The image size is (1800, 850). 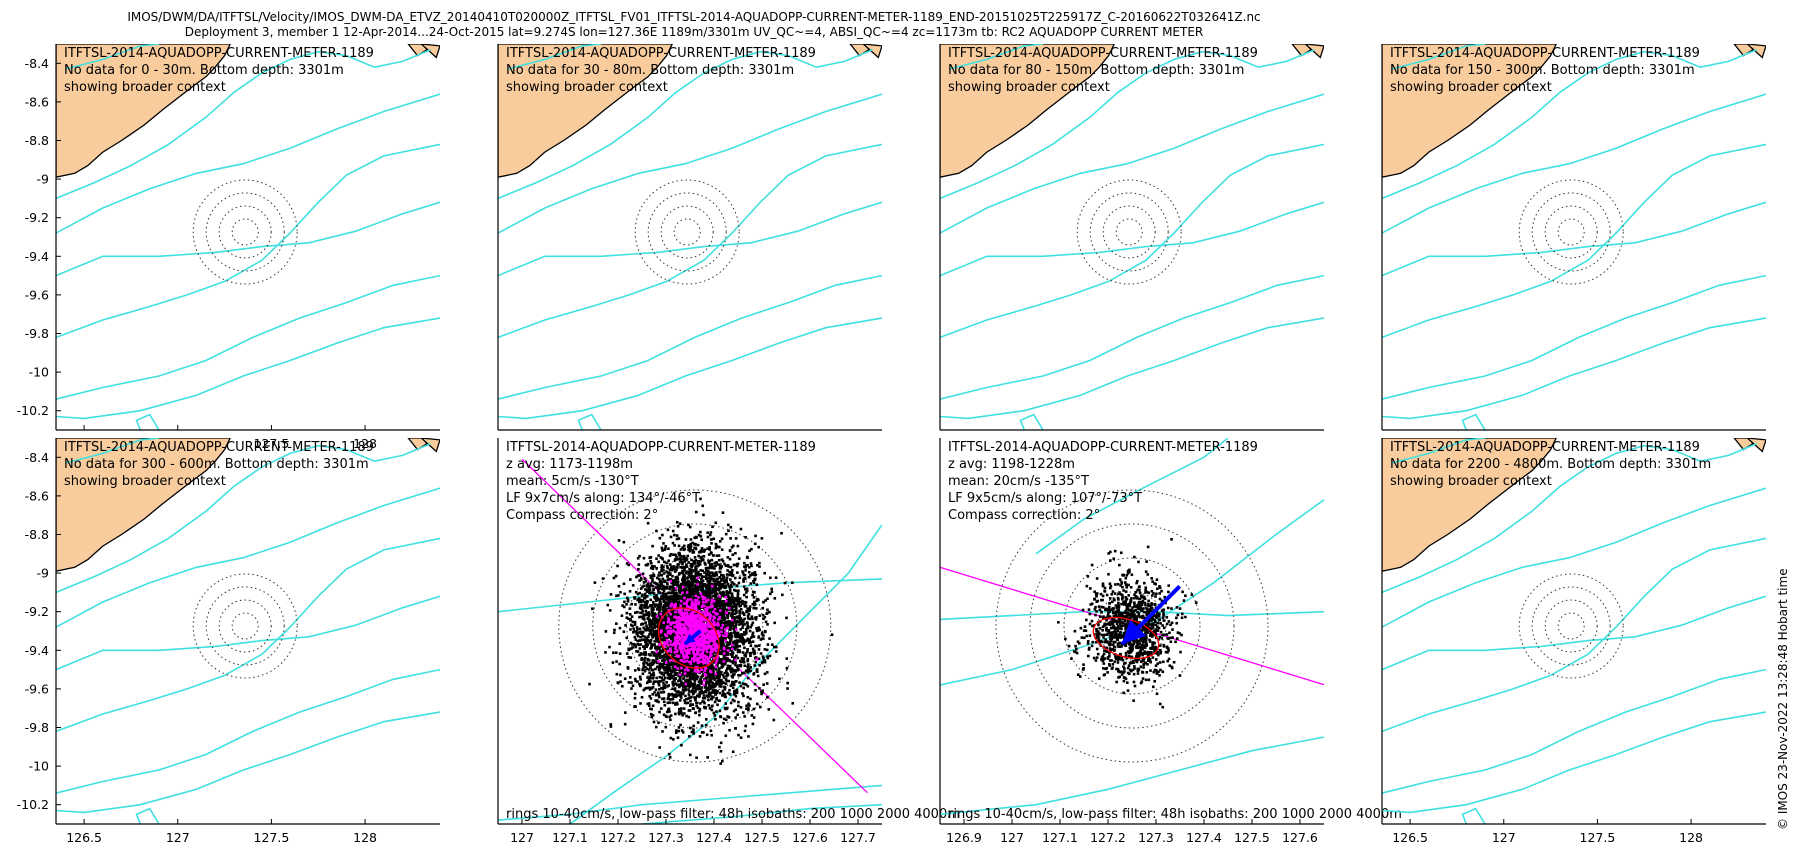 I want to click on side-label: © IMOS 23-Nov-2022 13:28:48 Hobart time, so click(x=1783, y=699).